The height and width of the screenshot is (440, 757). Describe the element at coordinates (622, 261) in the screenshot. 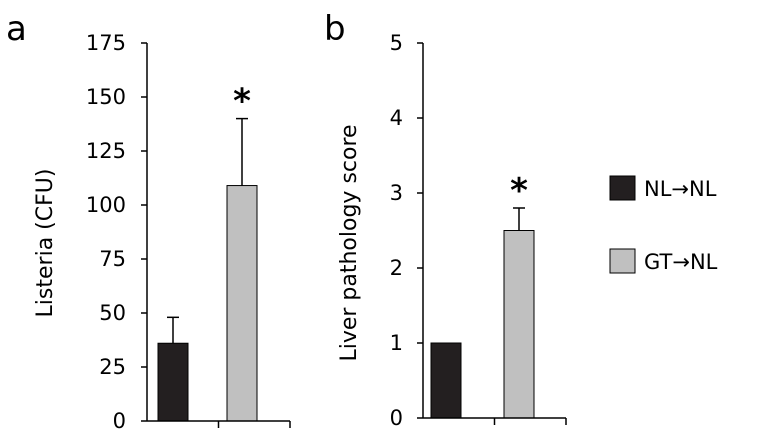

I see `legend-swatch-gt-nl` at that location.